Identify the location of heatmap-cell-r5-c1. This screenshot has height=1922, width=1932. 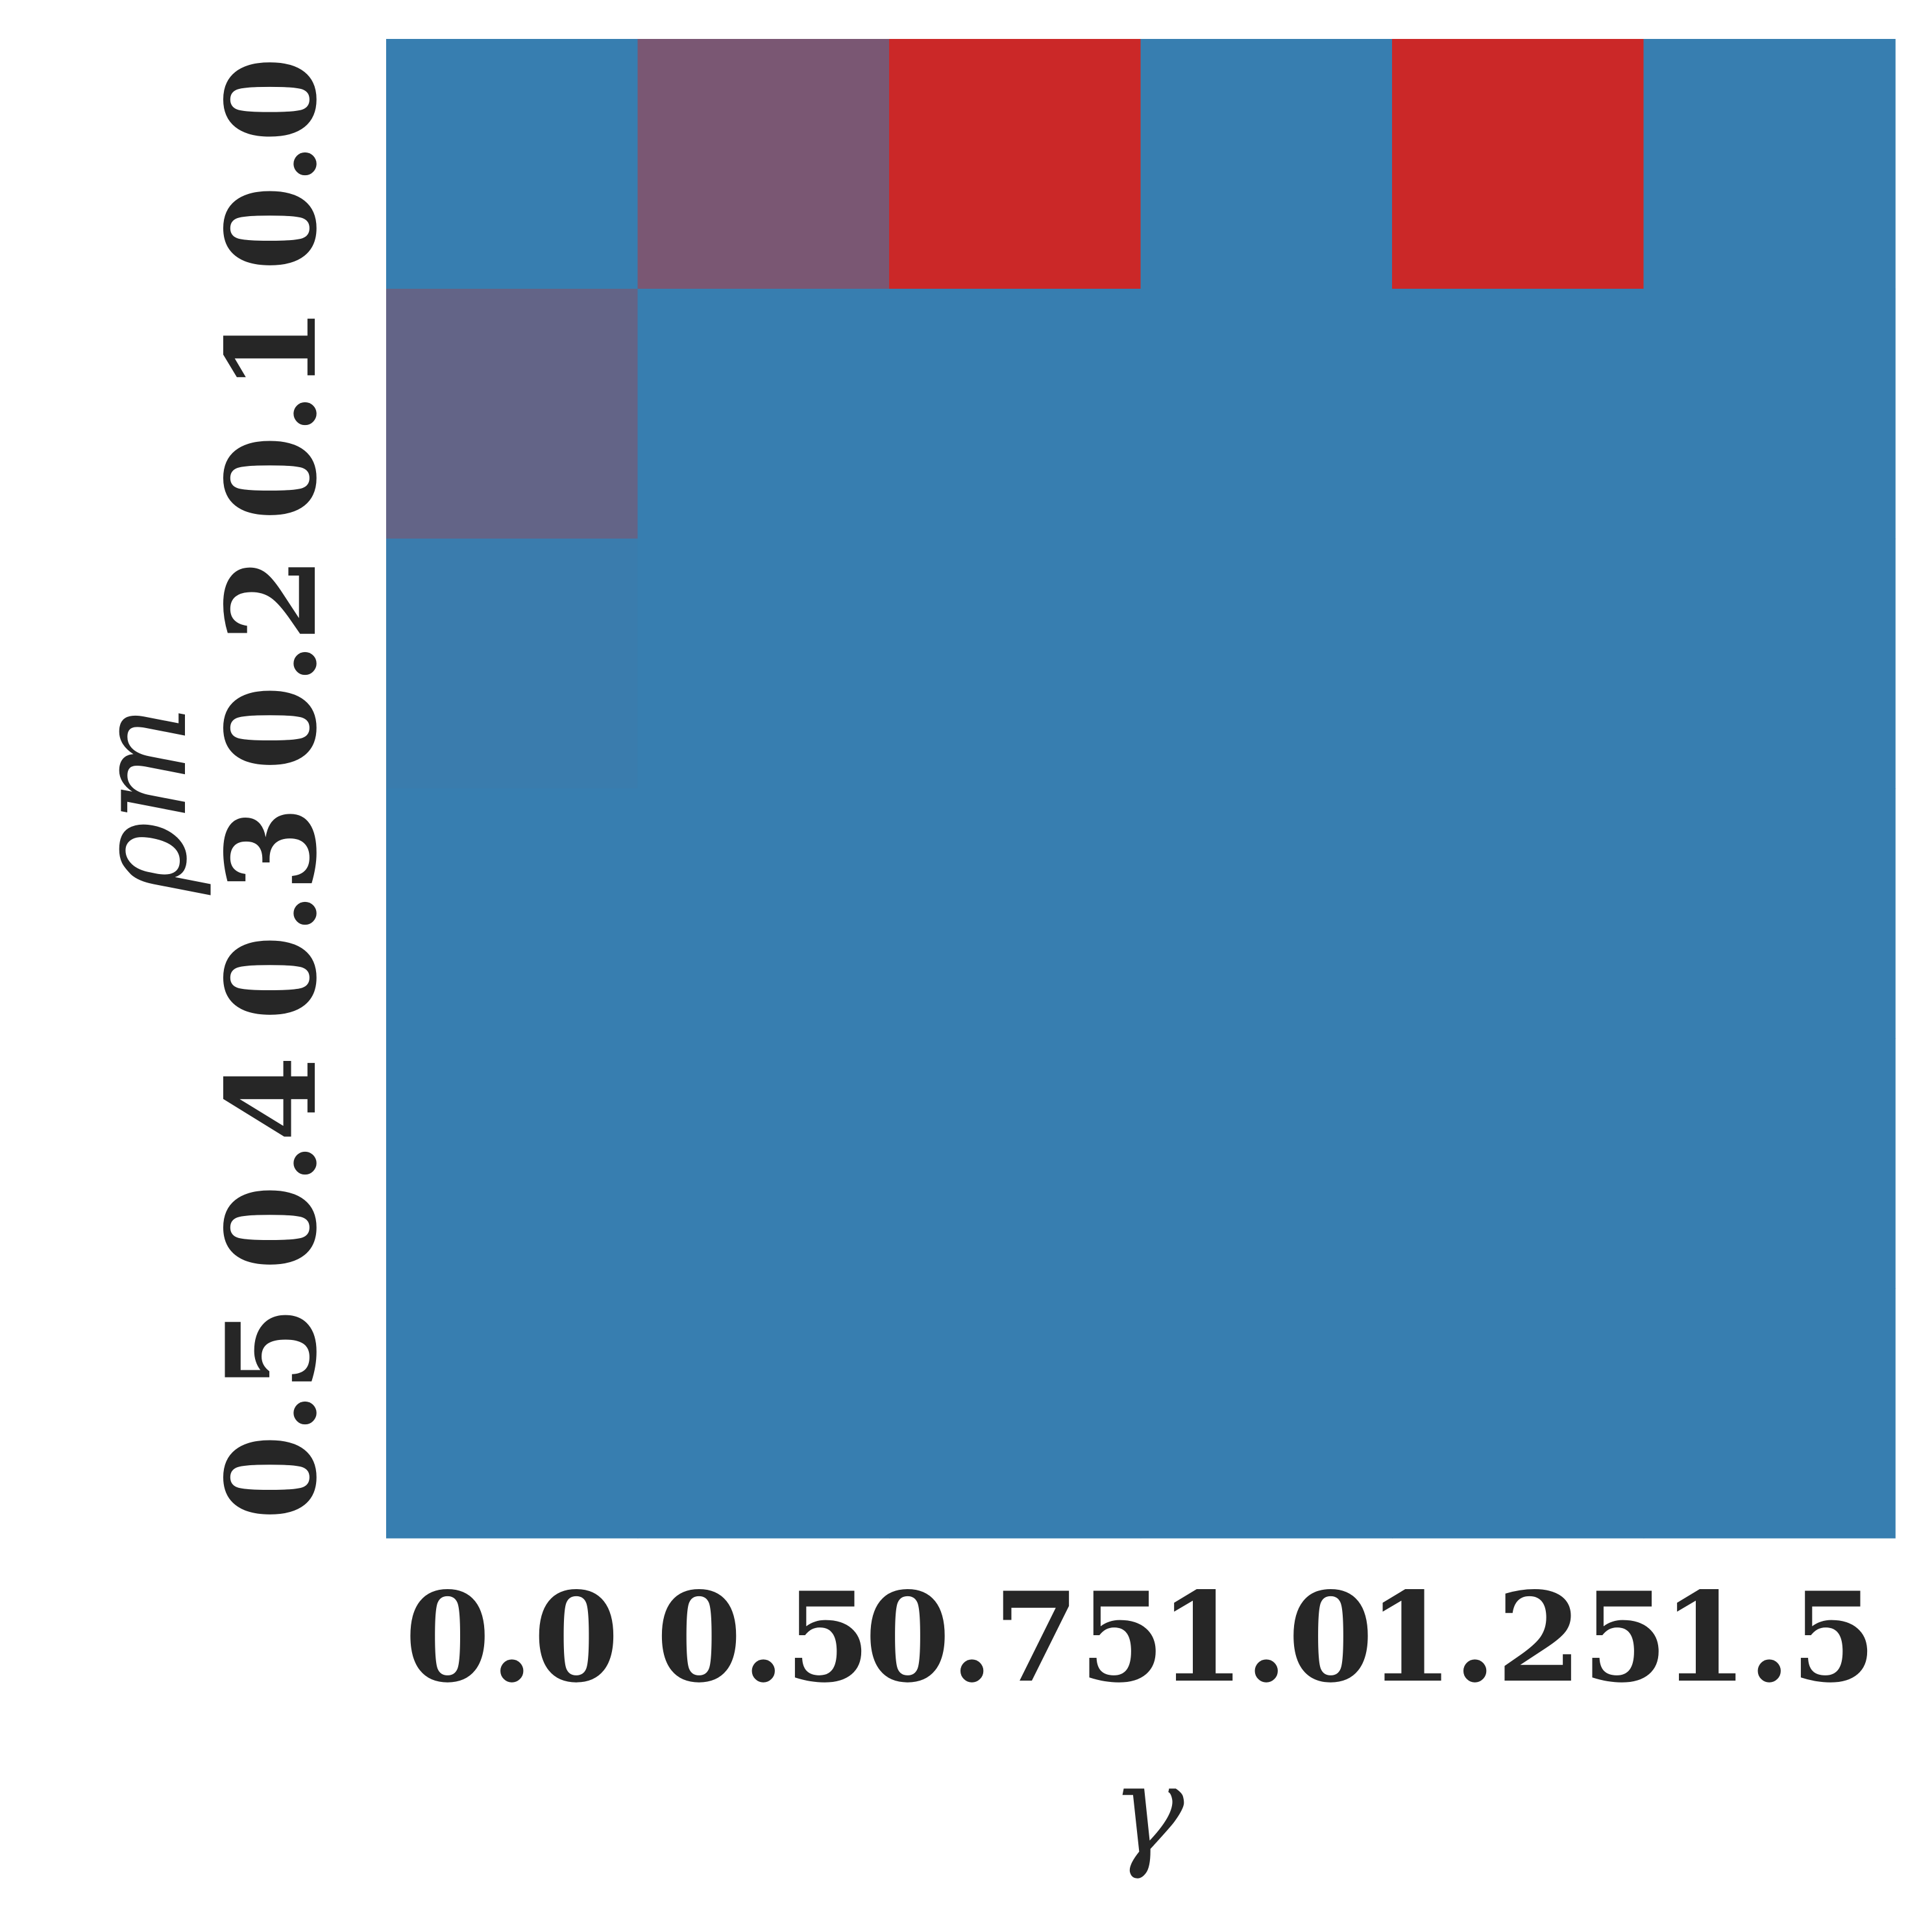
(763, 1413).